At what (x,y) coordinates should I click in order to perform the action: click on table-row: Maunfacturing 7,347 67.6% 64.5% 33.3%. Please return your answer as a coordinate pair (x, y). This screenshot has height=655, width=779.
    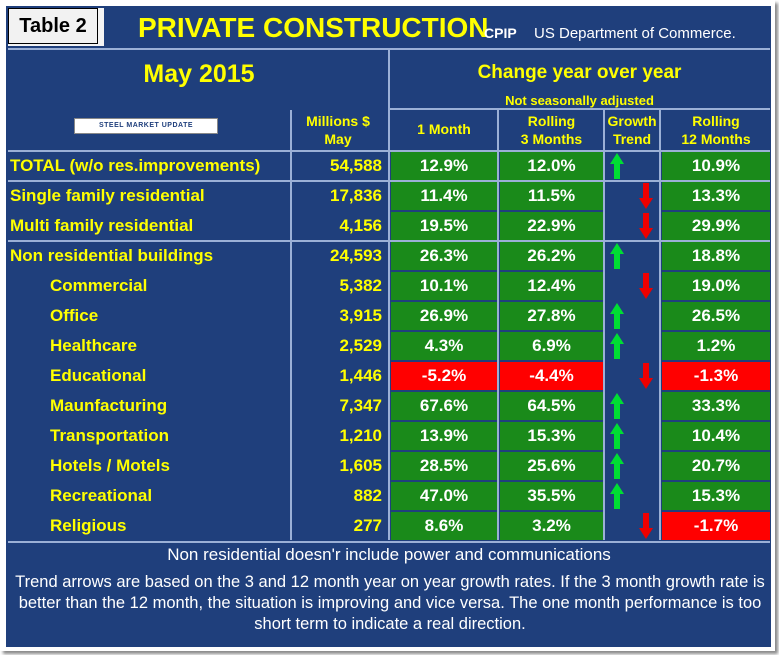
    Looking at the image, I should click on (389, 406).